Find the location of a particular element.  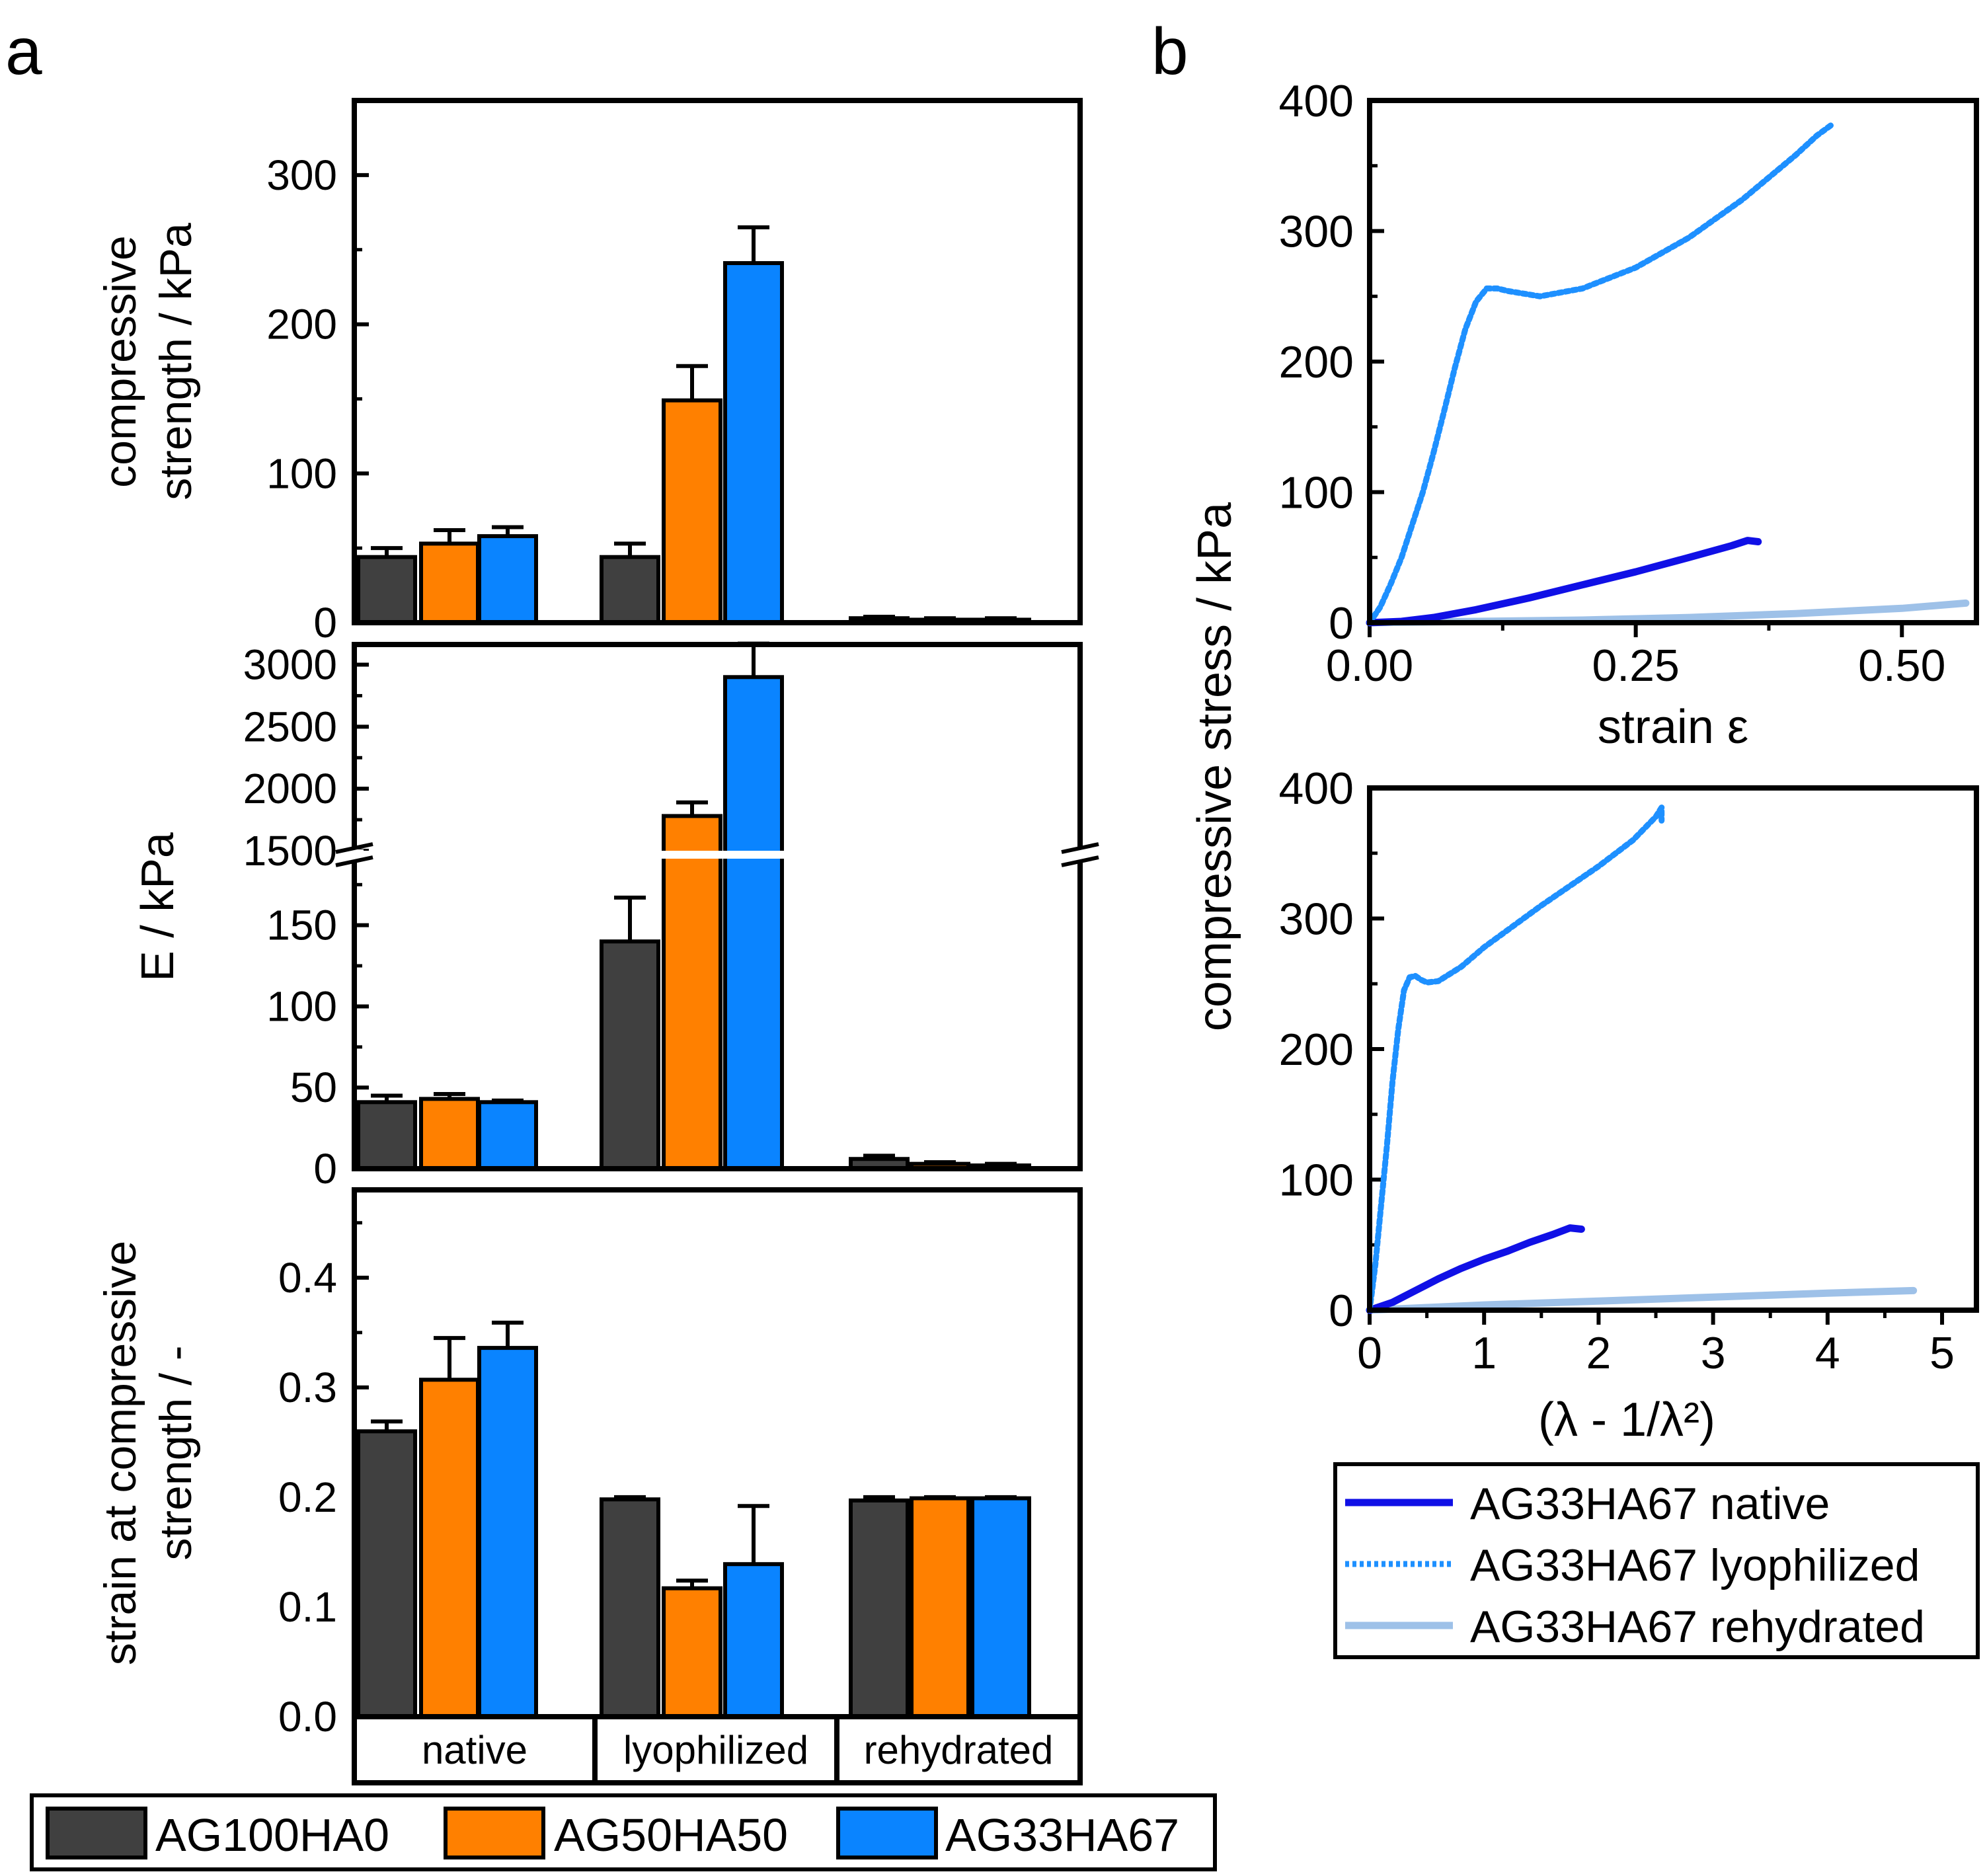

b2-x-tick-label: 1 is located at coordinates (1484, 1353).